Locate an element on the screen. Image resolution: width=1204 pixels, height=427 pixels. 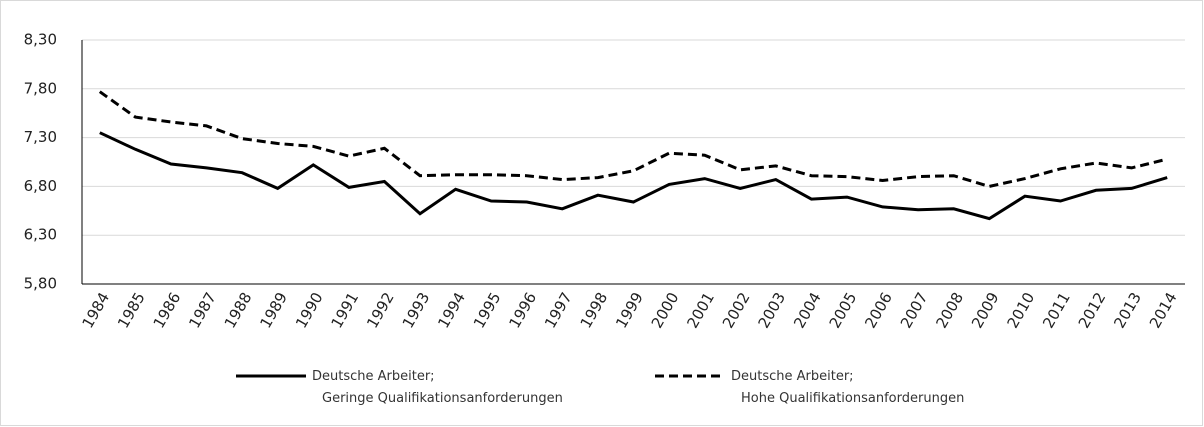
y-tick-label: 6,80 is located at coordinates (40, 186).